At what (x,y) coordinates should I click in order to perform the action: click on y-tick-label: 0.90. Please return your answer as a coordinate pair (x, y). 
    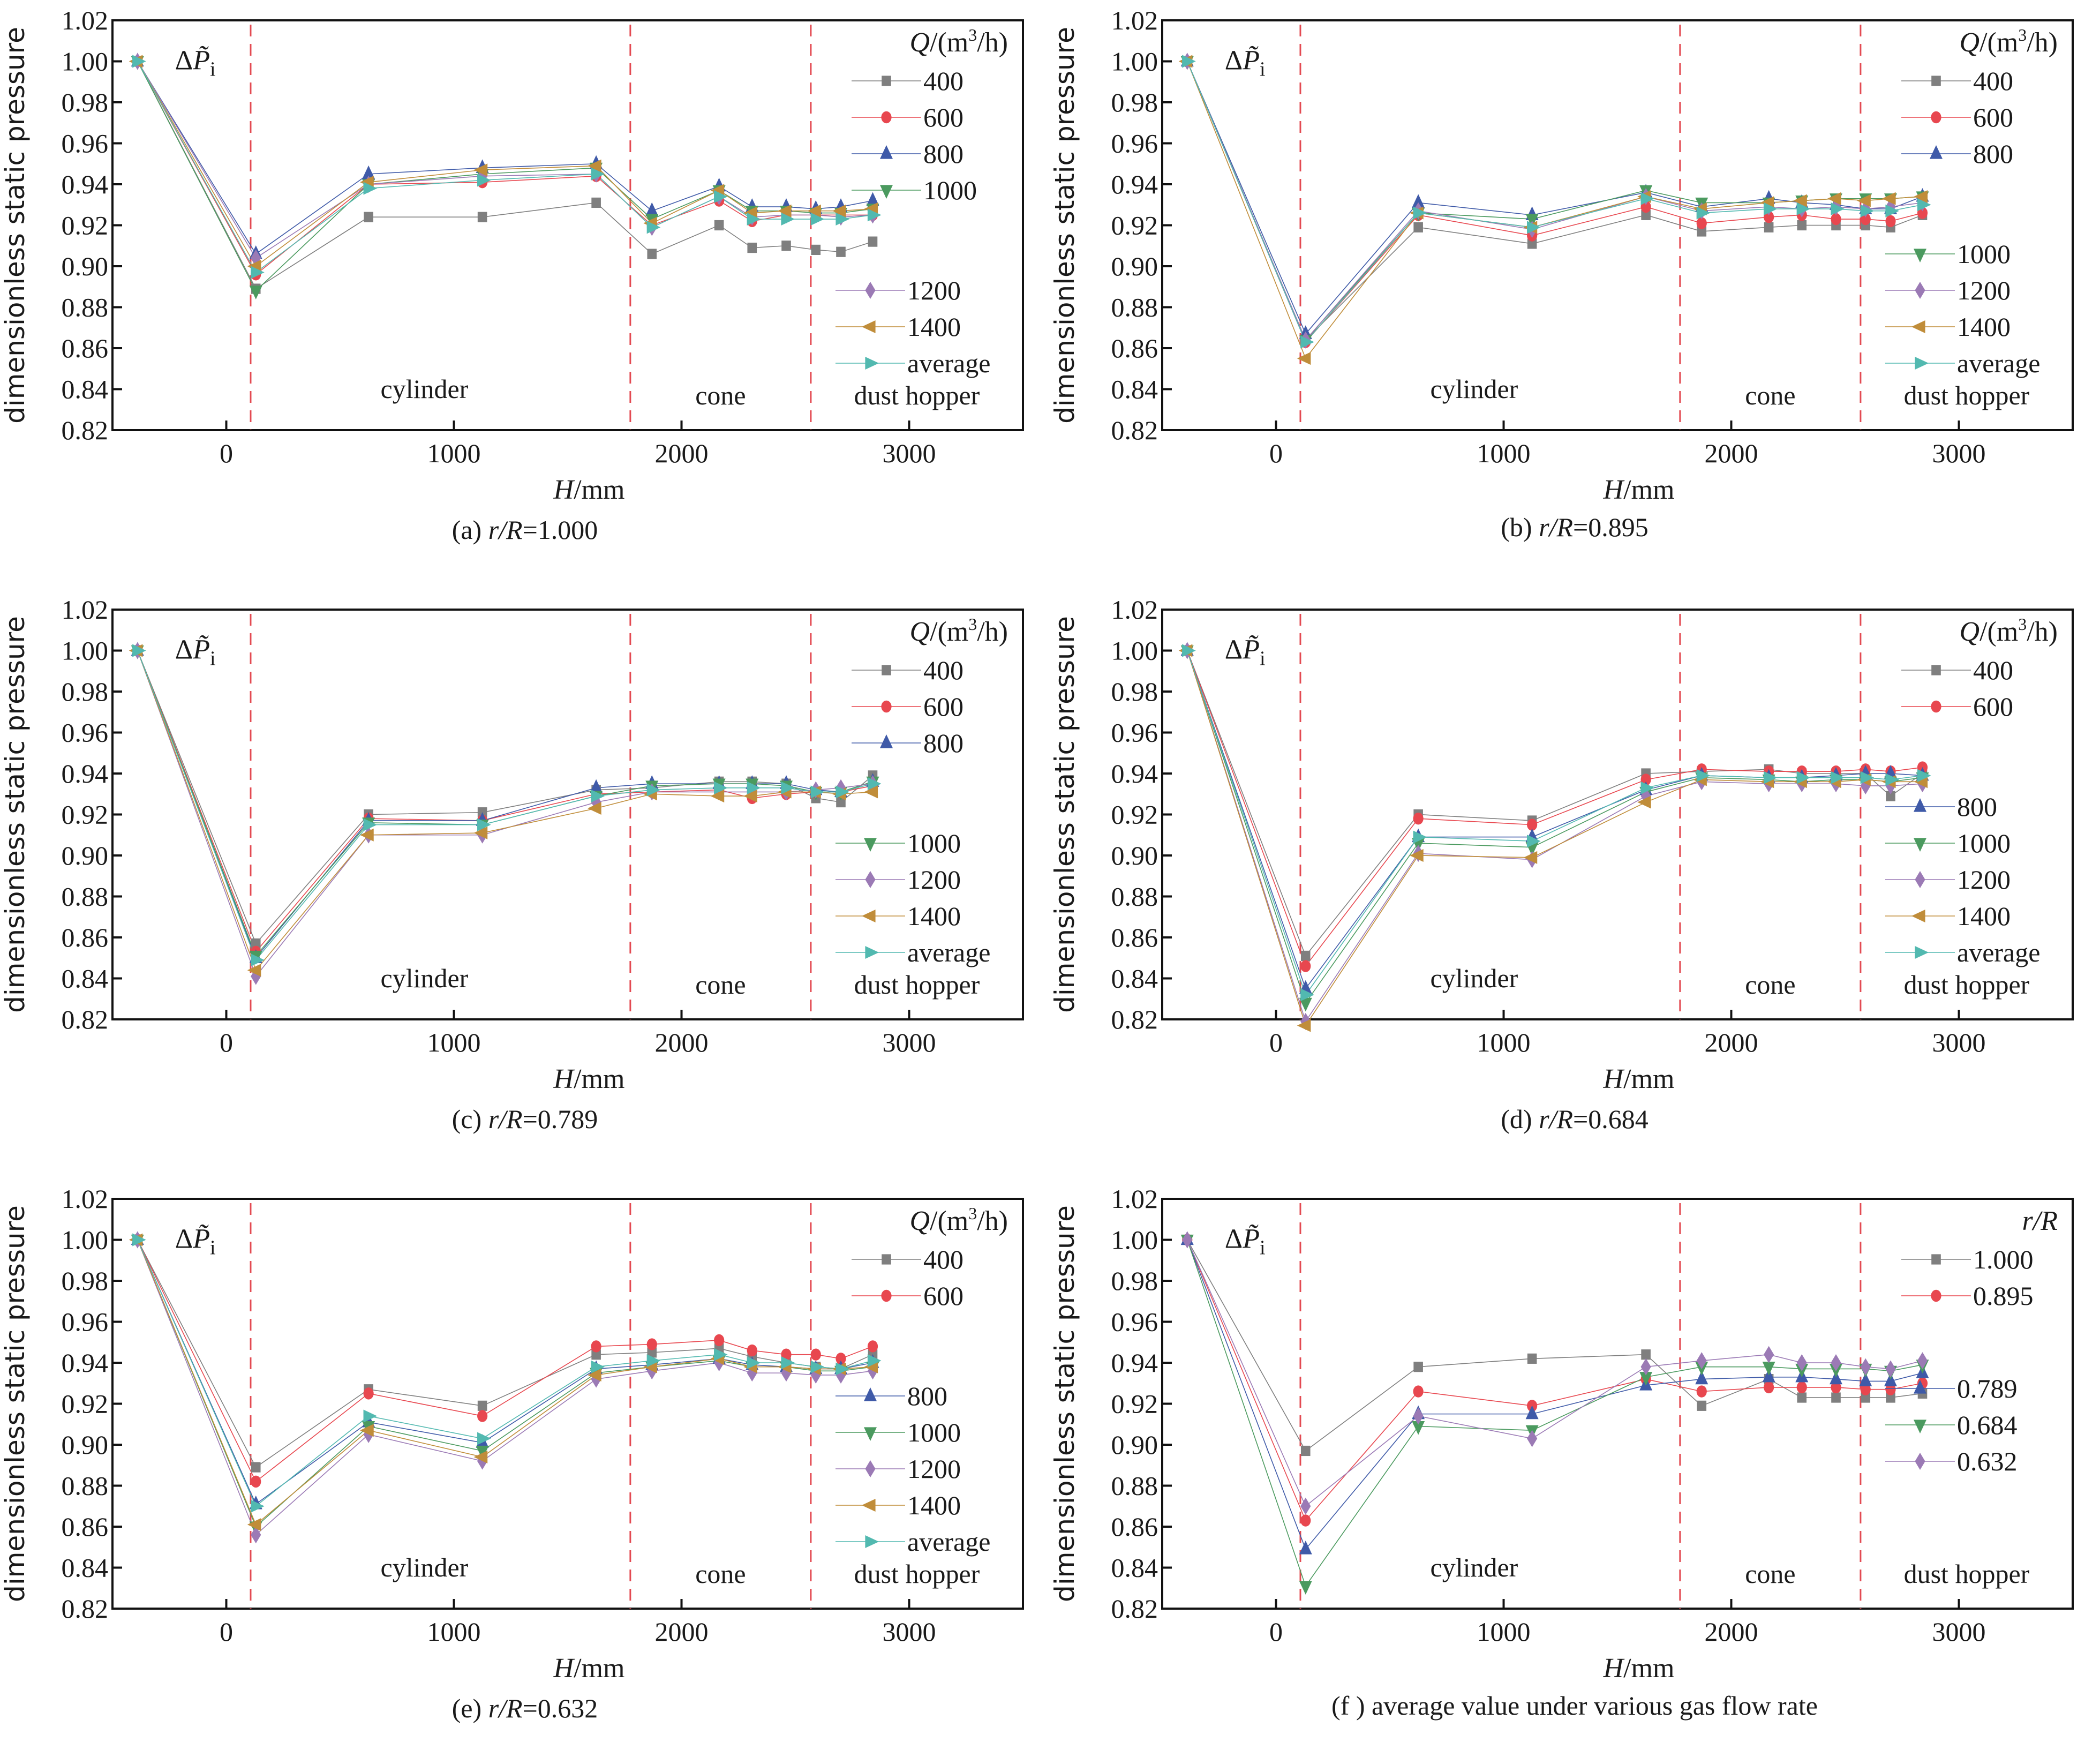
    Looking at the image, I should click on (1134, 1445).